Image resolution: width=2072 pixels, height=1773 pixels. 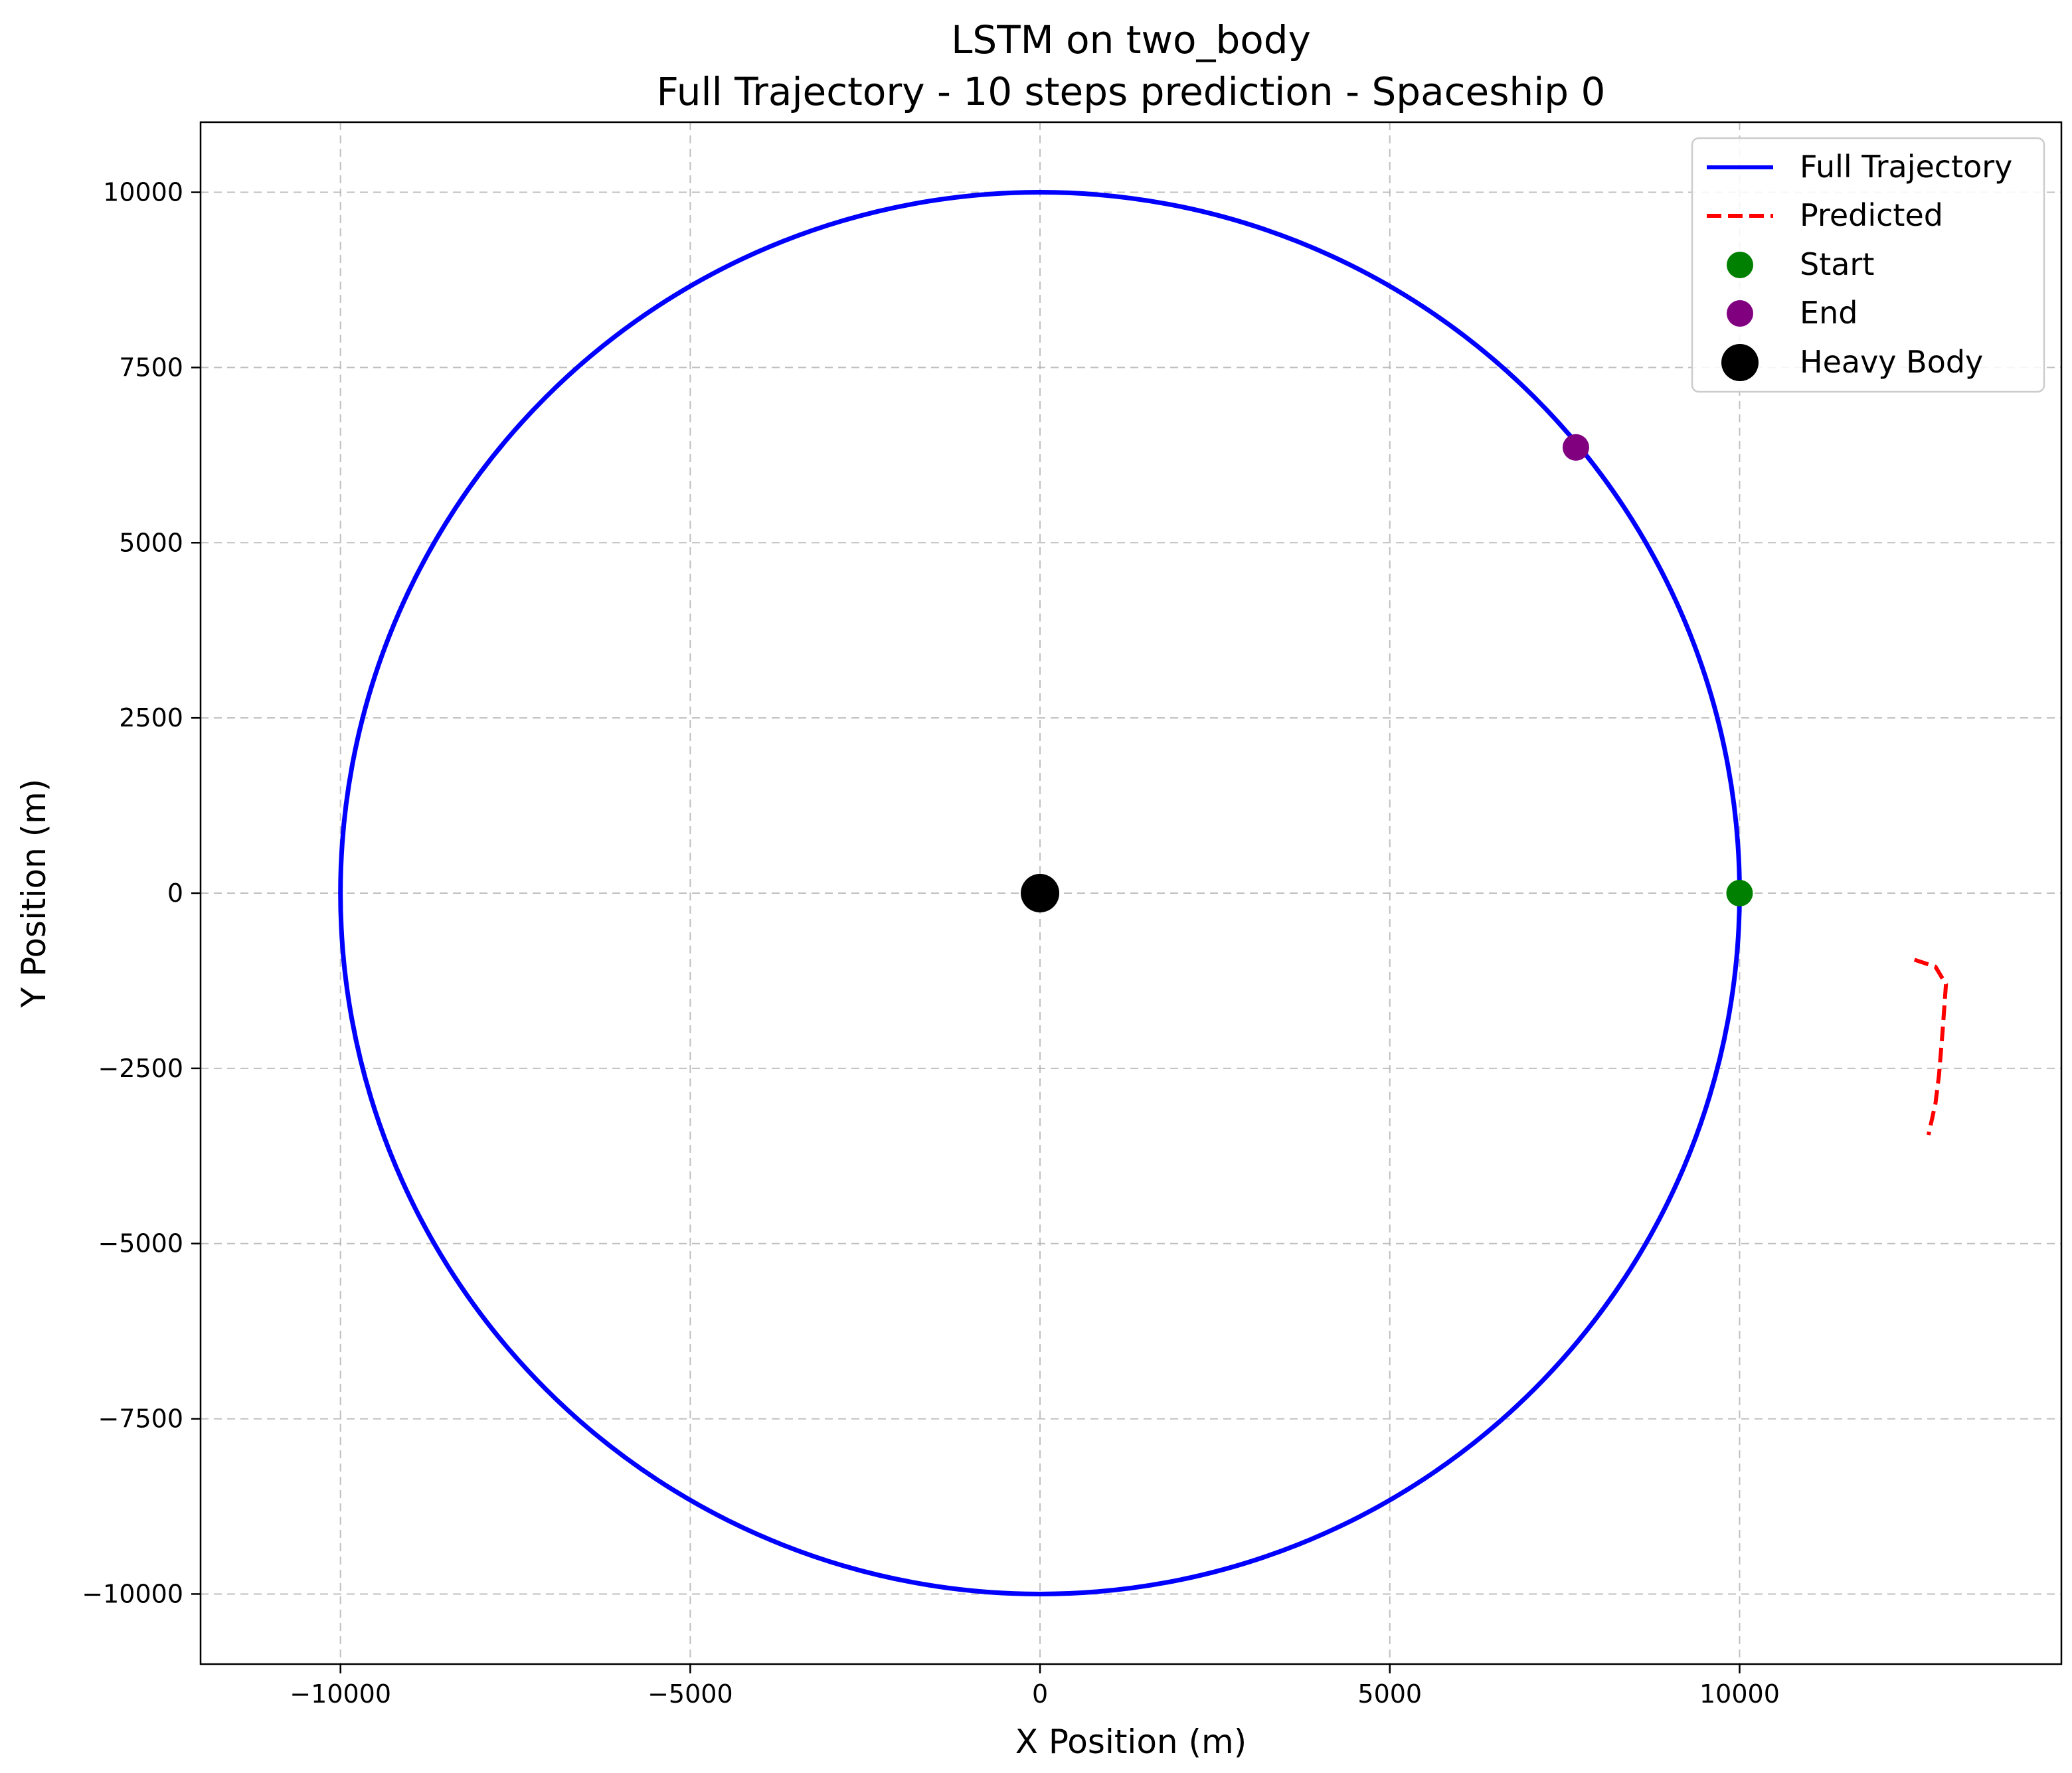 What do you see at coordinates (1575, 447) in the screenshot?
I see `end-point` at bounding box center [1575, 447].